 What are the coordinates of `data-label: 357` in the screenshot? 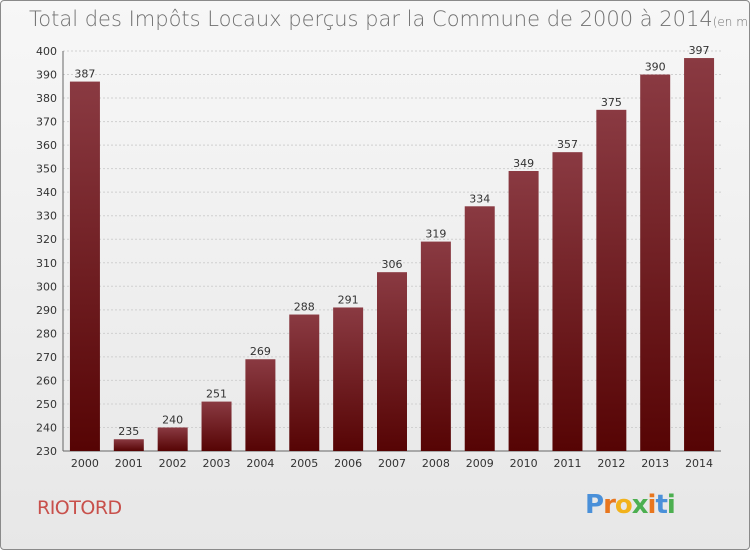 It's located at (567, 144).